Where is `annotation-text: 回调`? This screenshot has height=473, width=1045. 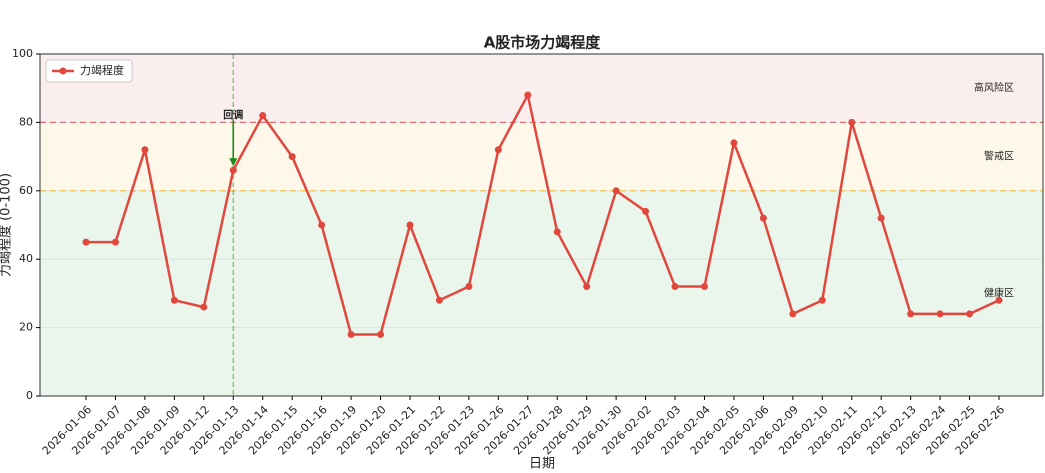 annotation-text: 回调 is located at coordinates (233, 114).